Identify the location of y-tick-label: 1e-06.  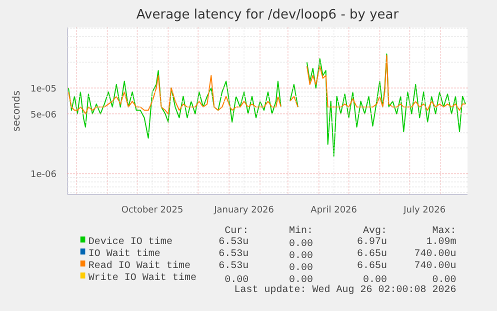
(43, 175).